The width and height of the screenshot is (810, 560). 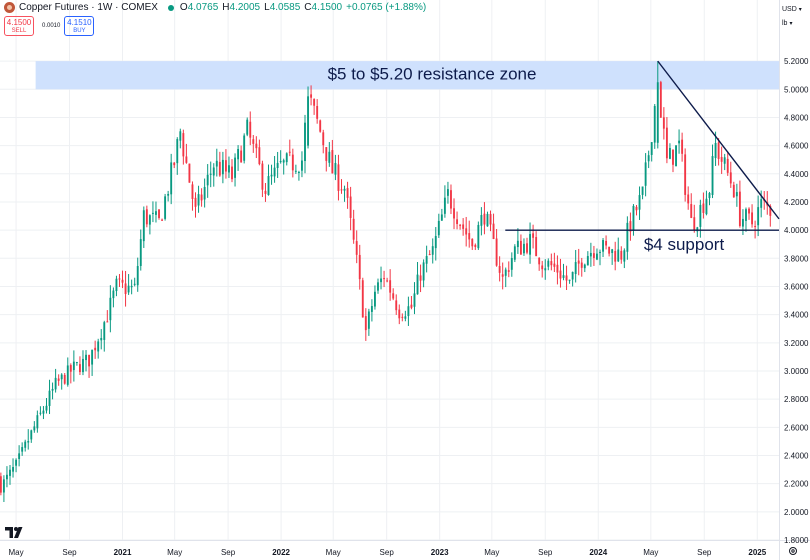 I want to click on gear-icon, so click(x=793, y=551).